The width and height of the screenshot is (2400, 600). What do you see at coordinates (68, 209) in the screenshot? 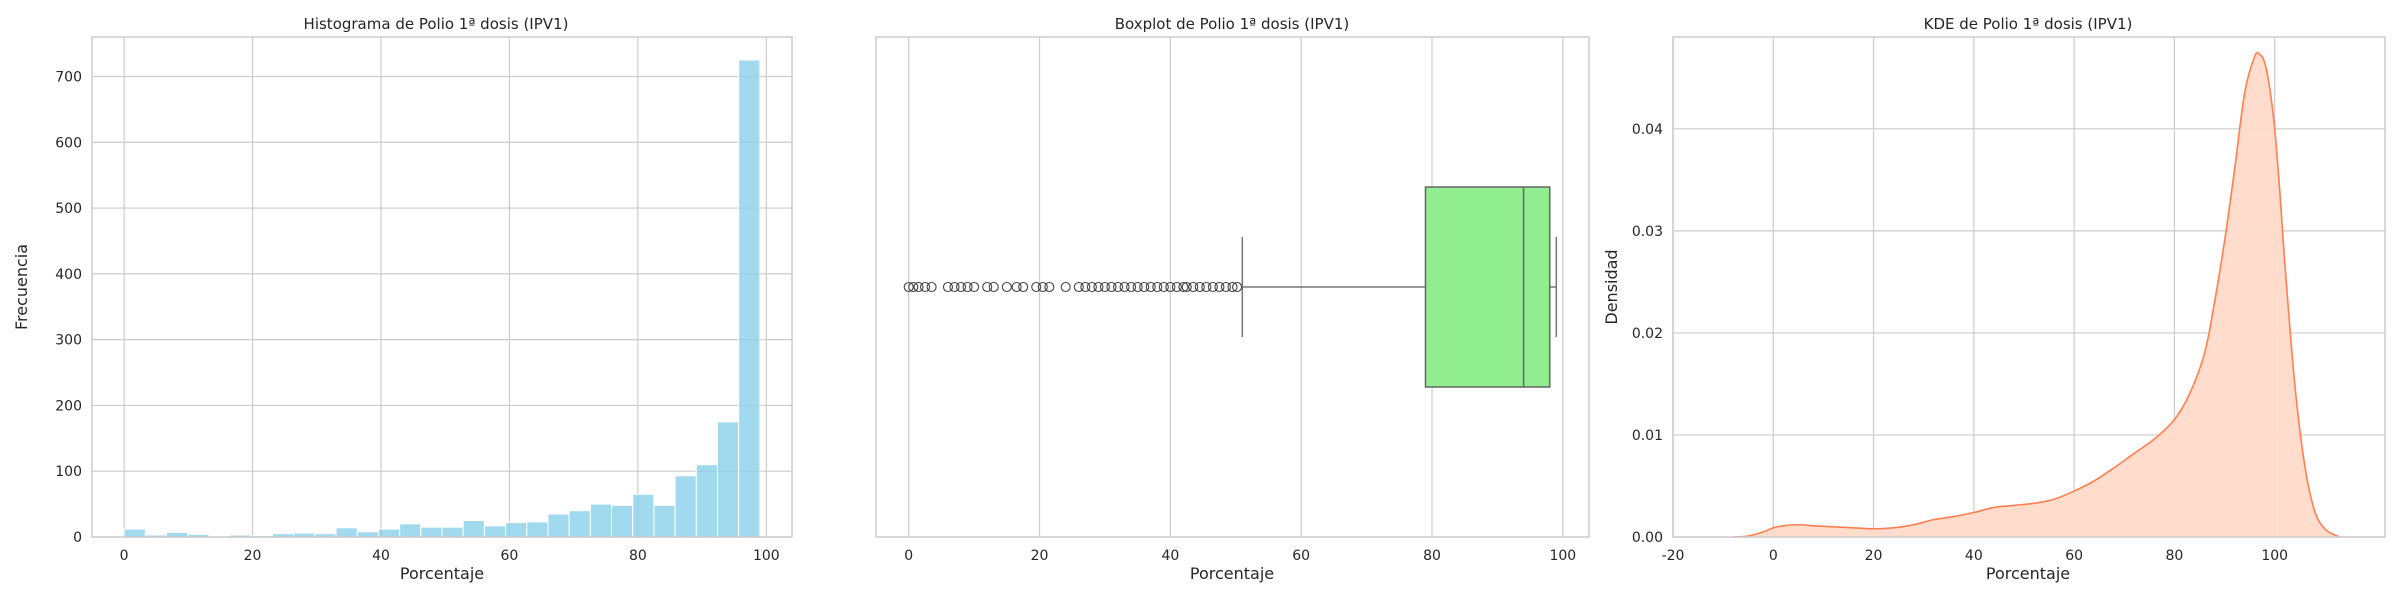
I see `y-tick-label: 500` at bounding box center [68, 209].